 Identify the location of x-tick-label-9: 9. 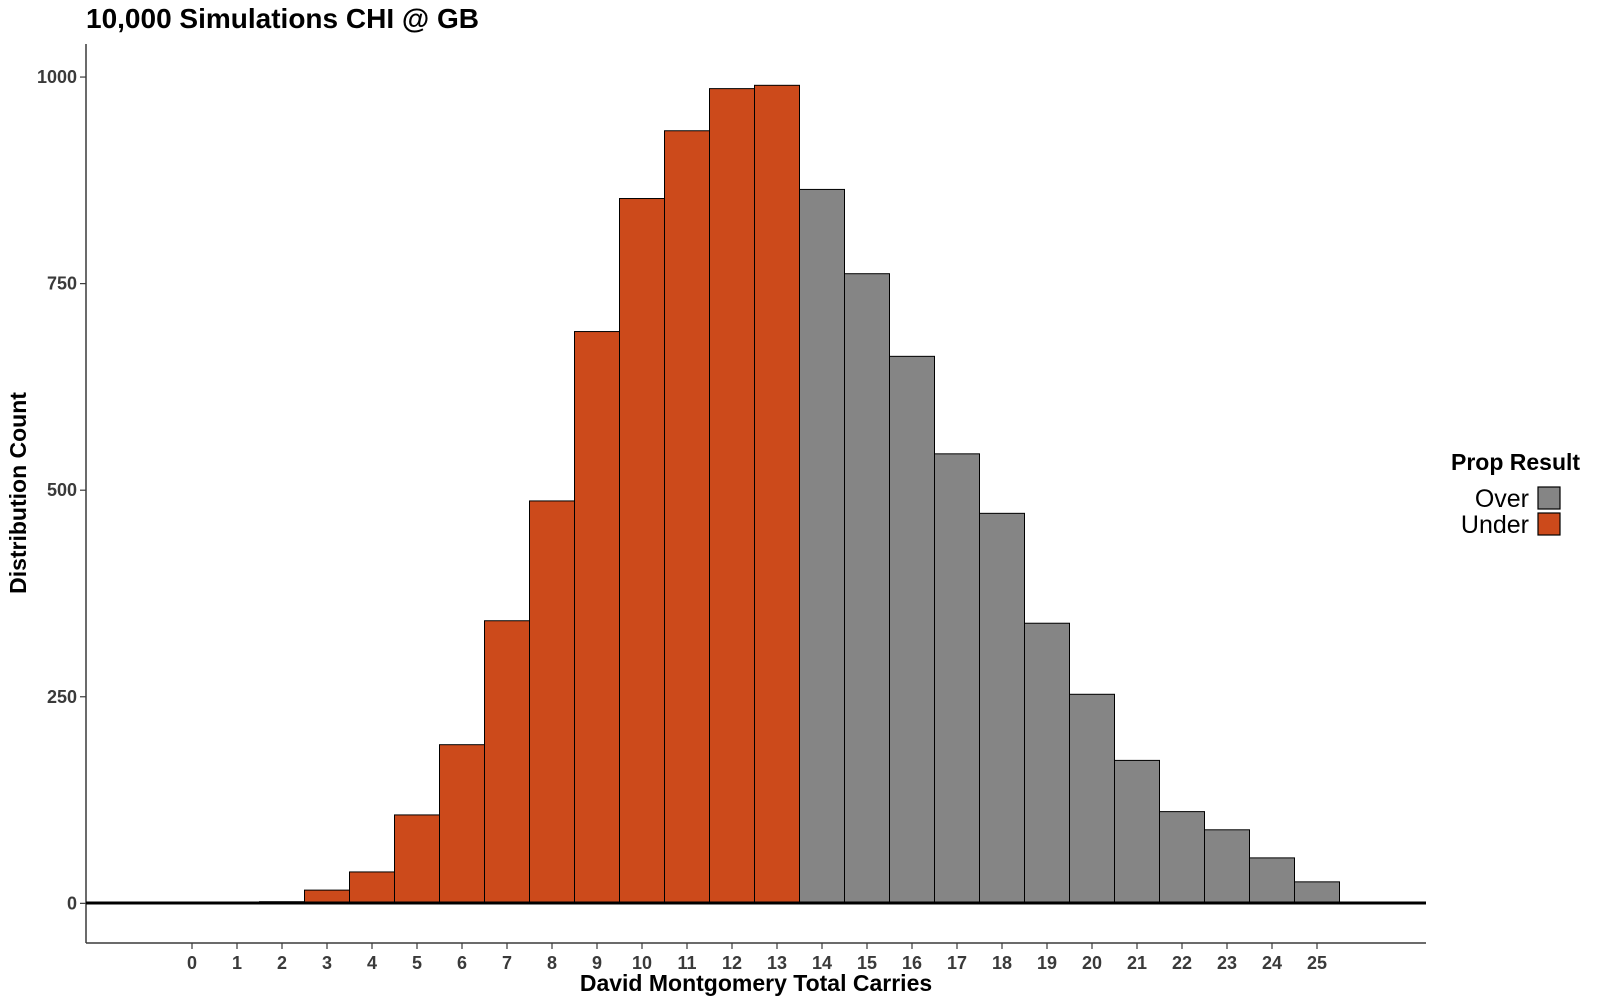
(597, 963).